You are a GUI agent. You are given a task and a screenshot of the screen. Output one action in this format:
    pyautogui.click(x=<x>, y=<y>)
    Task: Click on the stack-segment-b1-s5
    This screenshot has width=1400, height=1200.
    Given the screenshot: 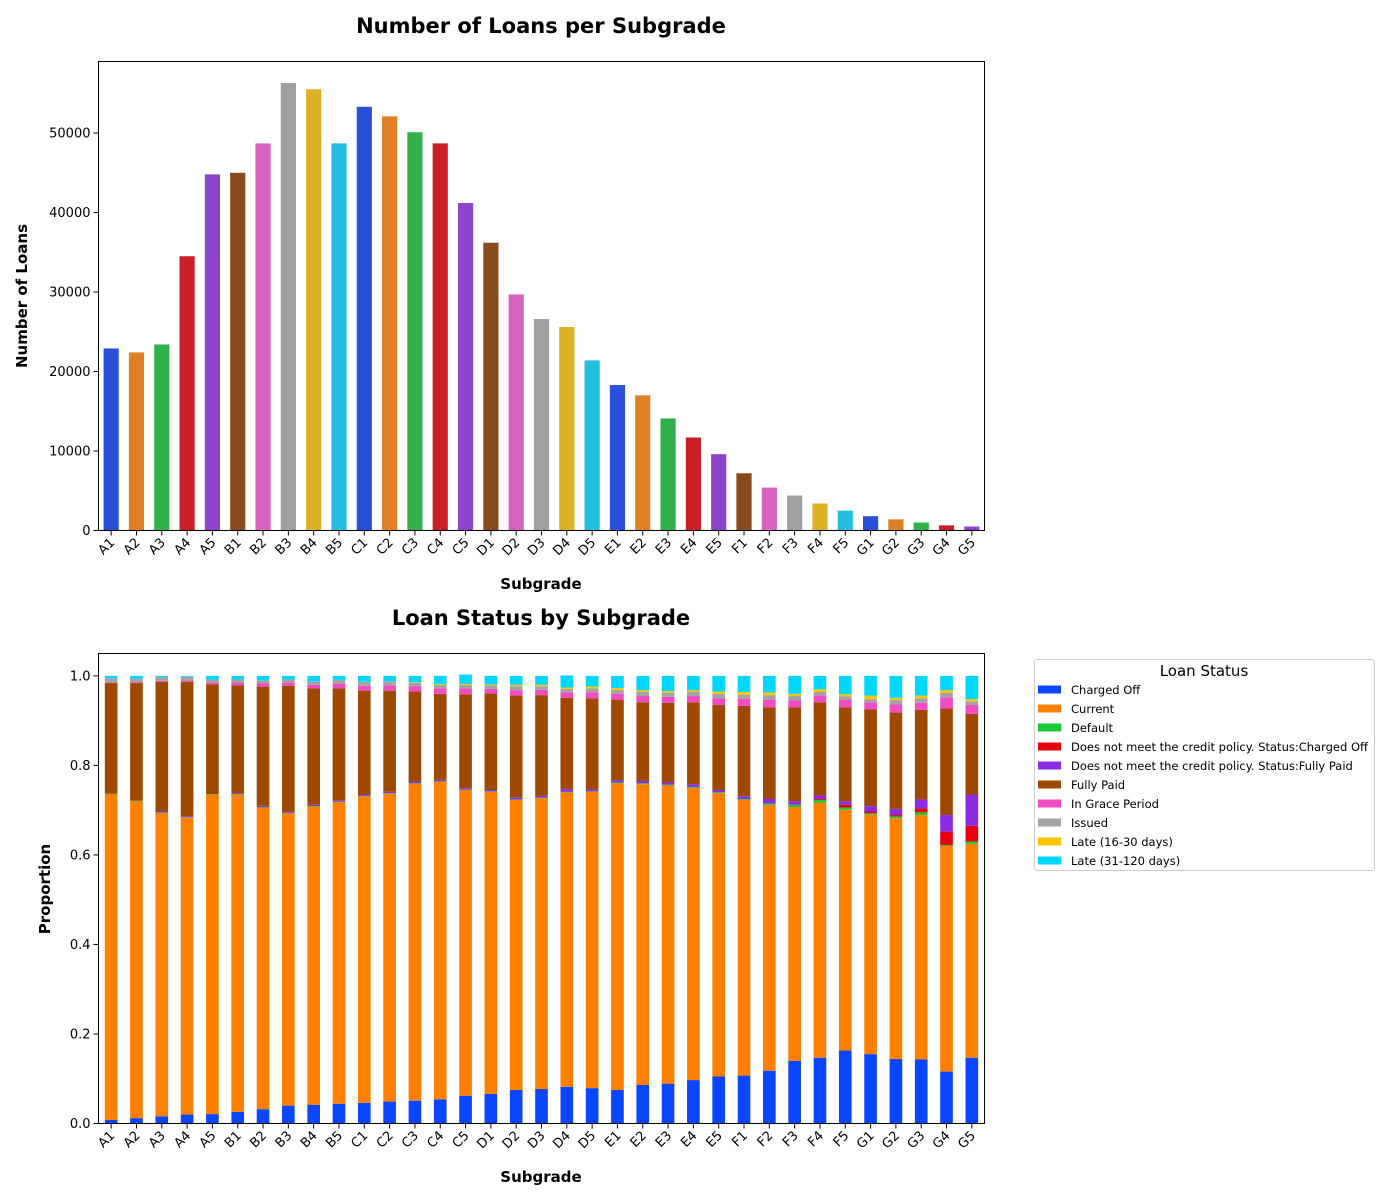 What is the action you would take?
    pyautogui.click(x=238, y=739)
    